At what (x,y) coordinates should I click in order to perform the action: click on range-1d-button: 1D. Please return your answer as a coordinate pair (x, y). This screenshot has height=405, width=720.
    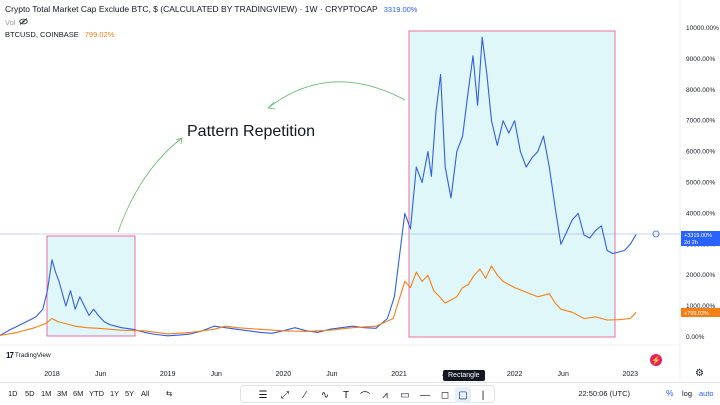
    Looking at the image, I should click on (13, 393).